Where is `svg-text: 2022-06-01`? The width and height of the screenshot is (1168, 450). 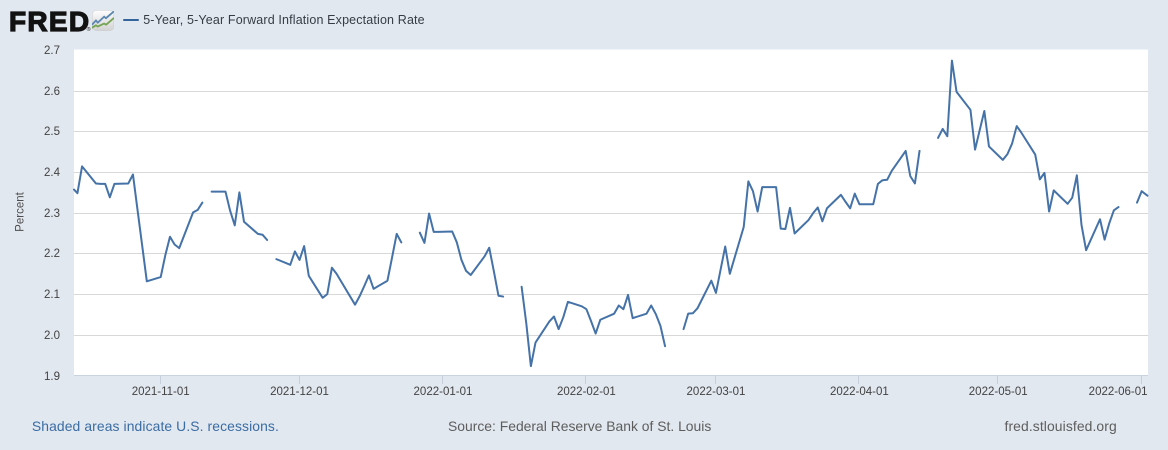 svg-text: 2022-06-01 is located at coordinates (1118, 392).